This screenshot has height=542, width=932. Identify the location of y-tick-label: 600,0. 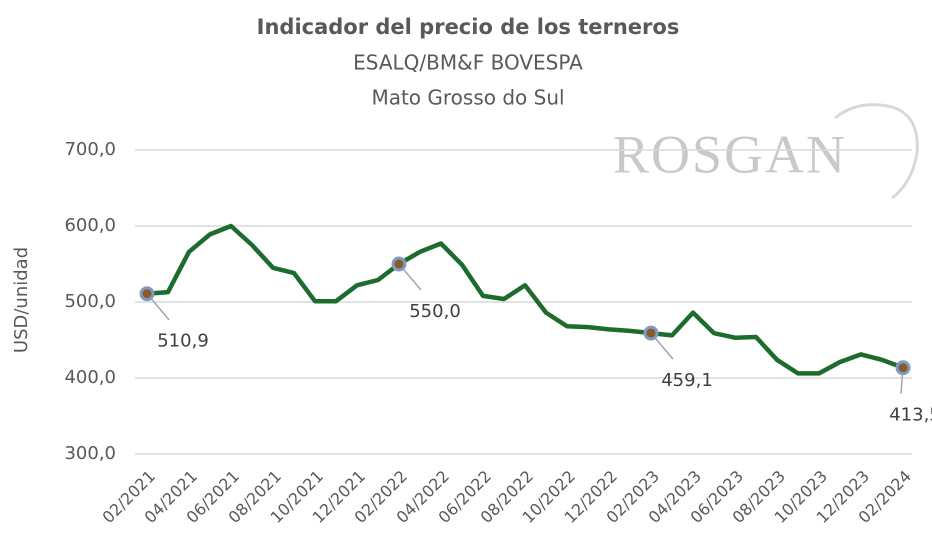
(90, 225).